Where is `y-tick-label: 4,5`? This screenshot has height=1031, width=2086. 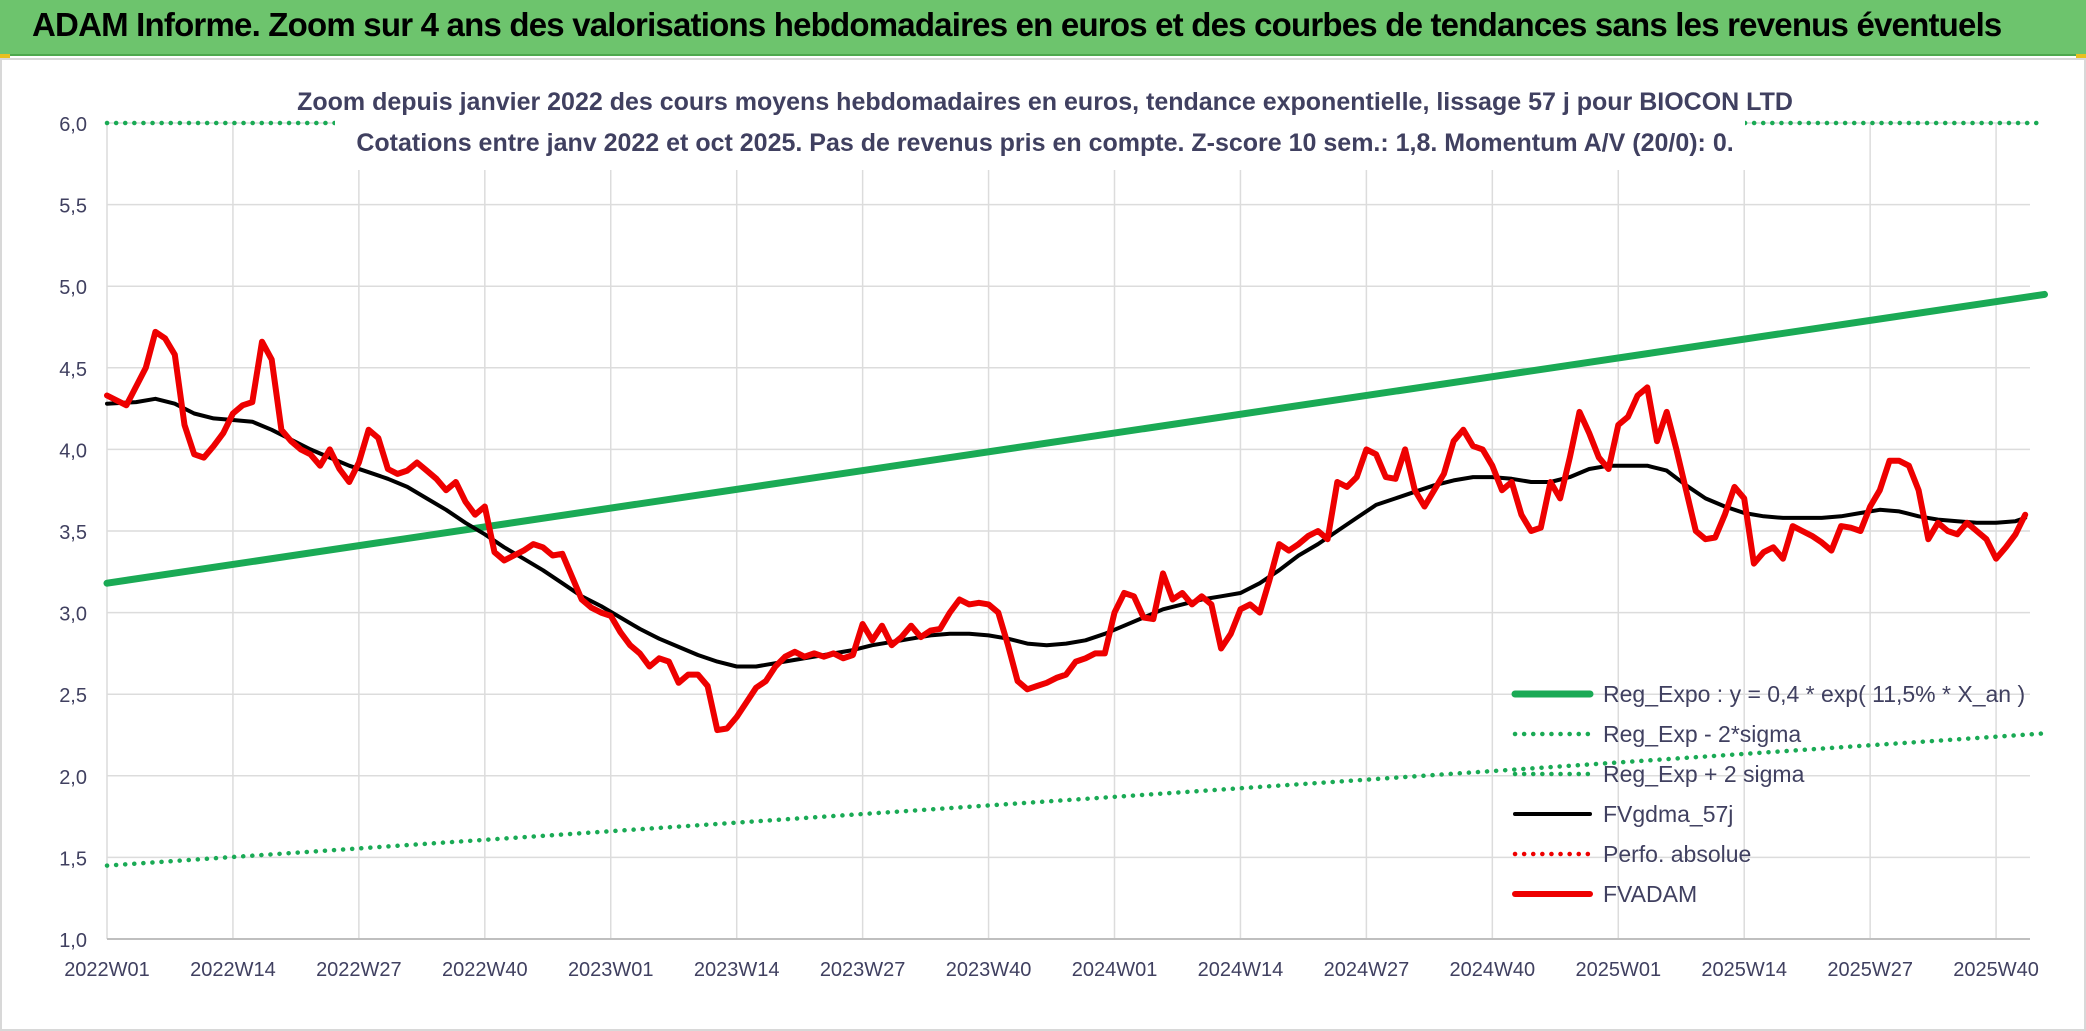
y-tick-label: 4,5 is located at coordinates (73, 370).